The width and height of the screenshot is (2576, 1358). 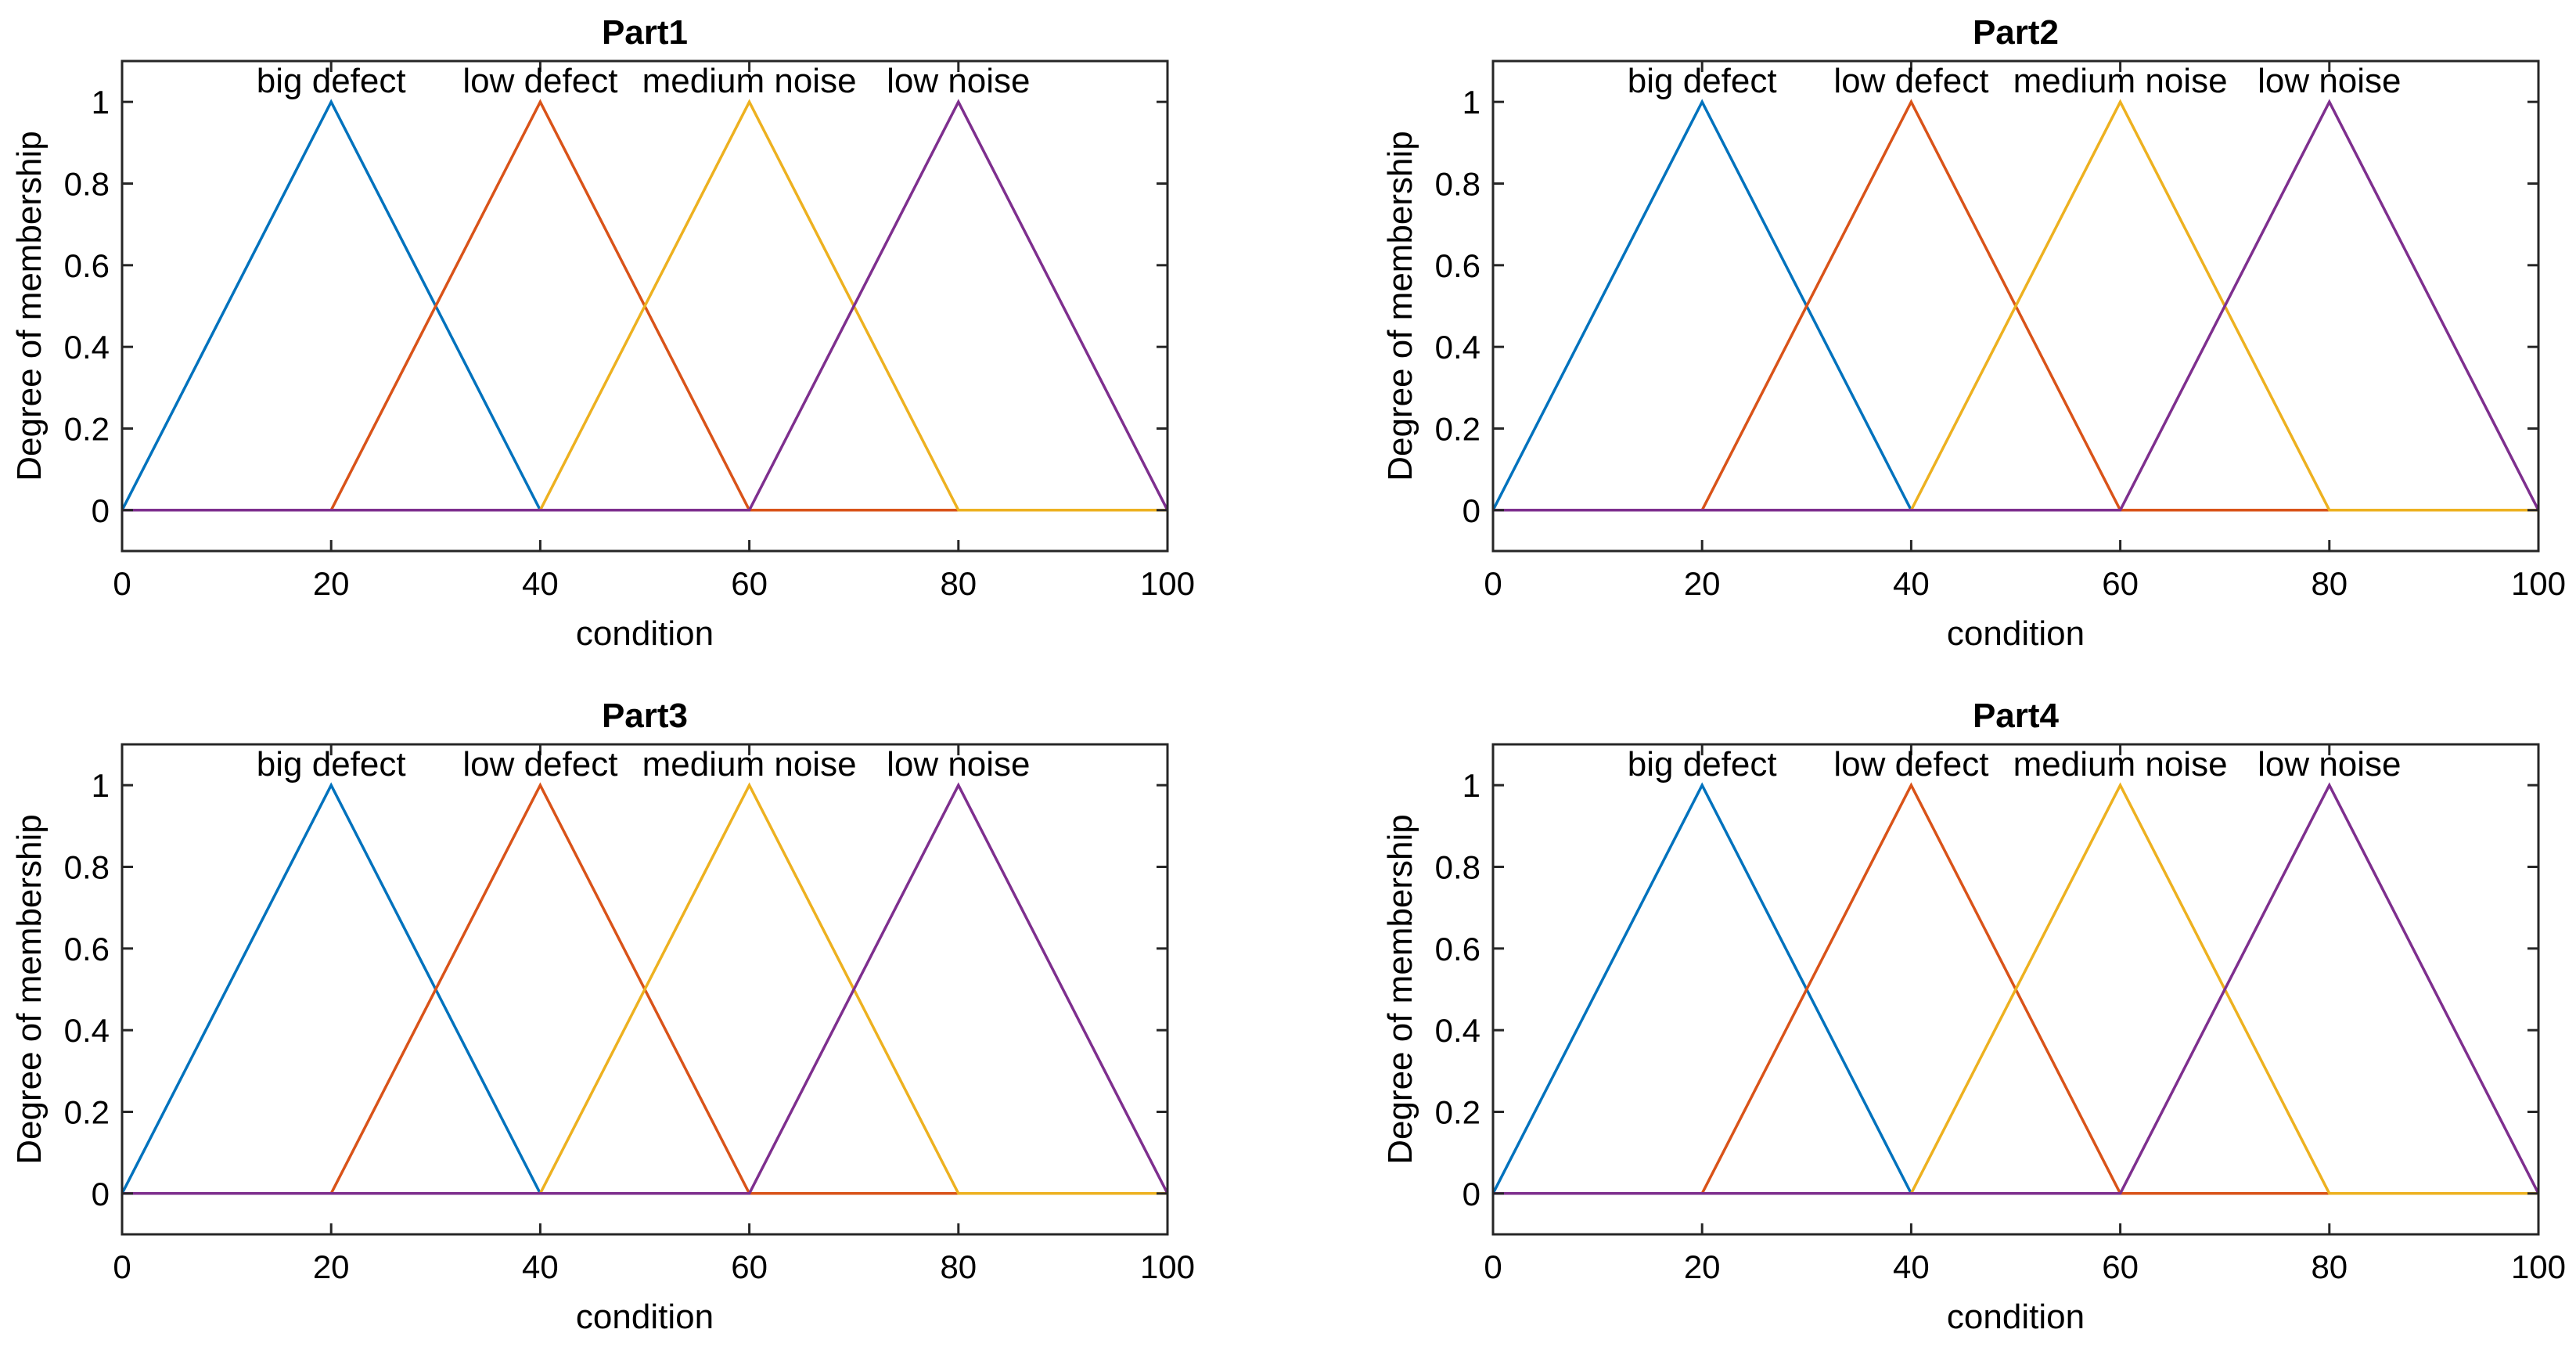 What do you see at coordinates (645, 32) in the screenshot?
I see `panel-title: Part1` at bounding box center [645, 32].